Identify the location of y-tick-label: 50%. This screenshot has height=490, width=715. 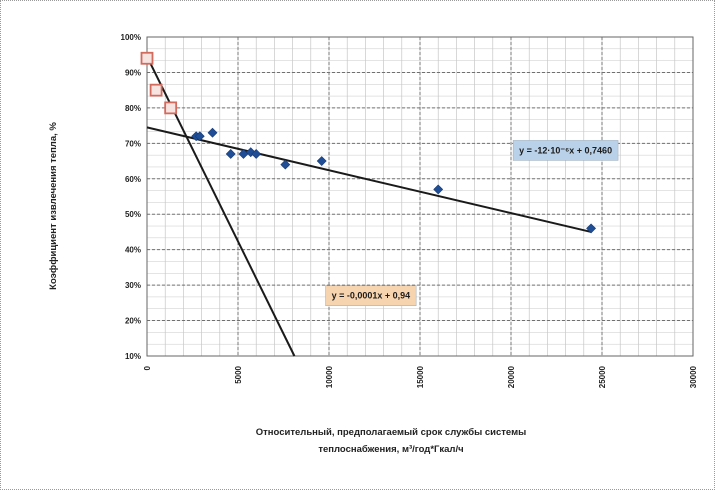
(133, 214).